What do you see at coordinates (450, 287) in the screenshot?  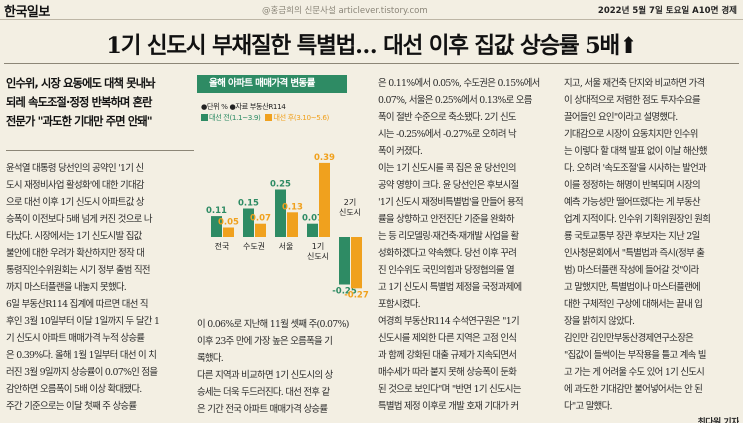 I see `body-text-line: 고 1기 신도시 특별법 제정을 국정과제에` at bounding box center [450, 287].